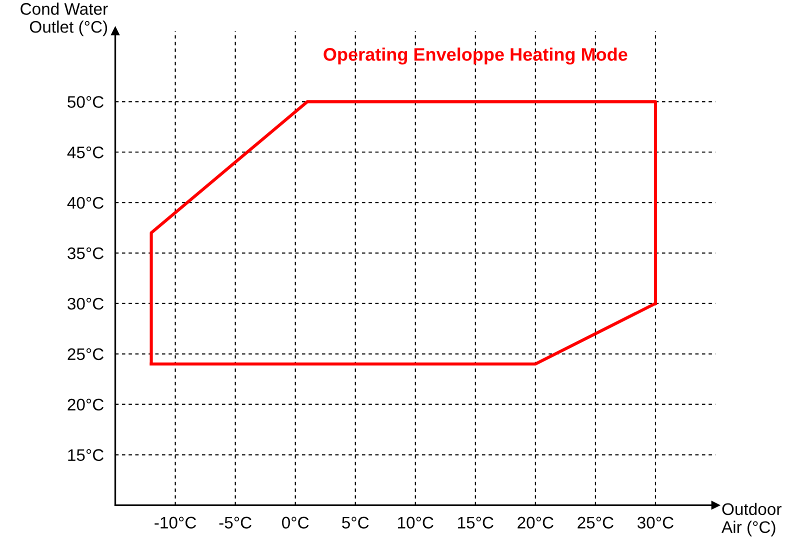 The height and width of the screenshot is (545, 795). Describe the element at coordinates (86, 304) in the screenshot. I see `y-tick-label: 30°C` at that location.